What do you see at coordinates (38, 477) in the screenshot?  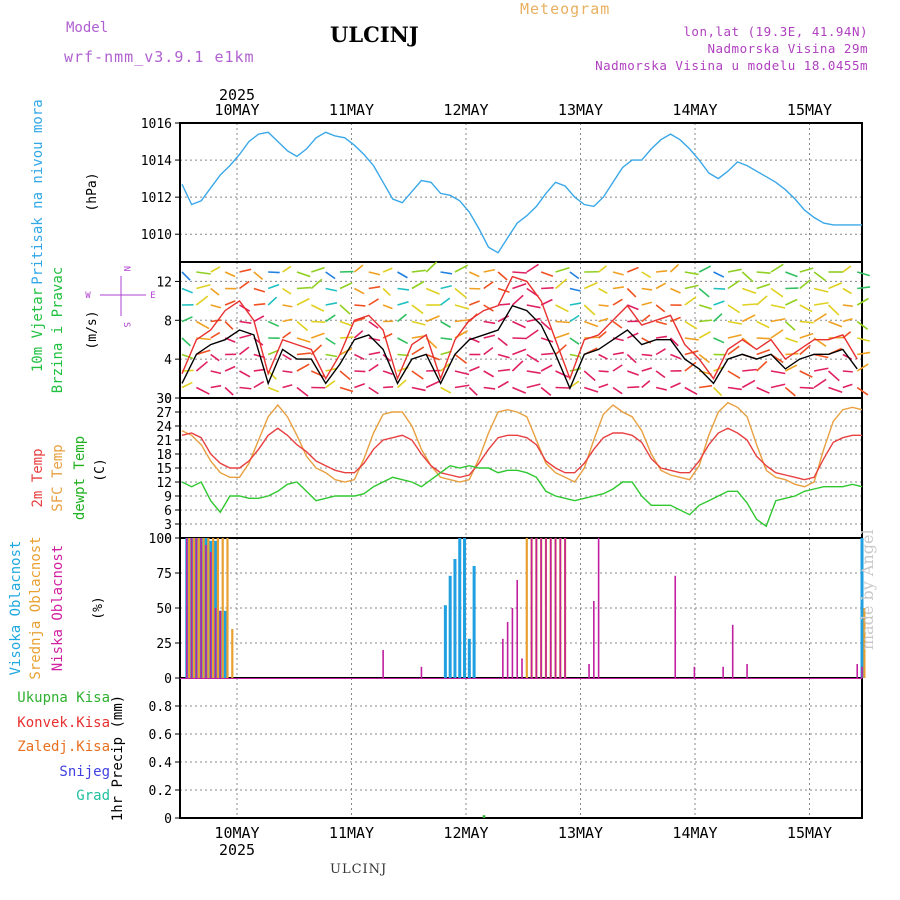 I see `temp-axis-label-1: 2m Temp` at bounding box center [38, 477].